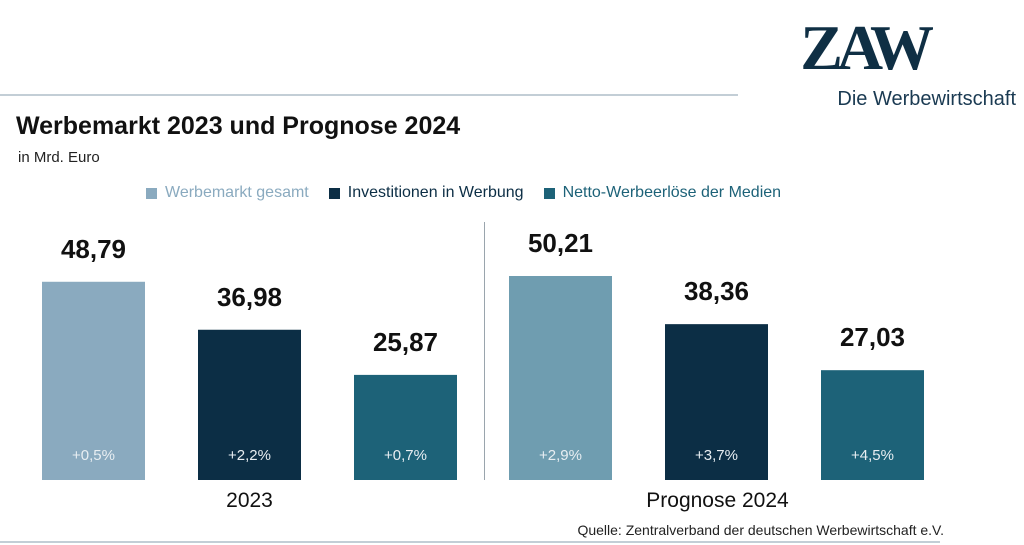 Image resolution: width=1024 pixels, height=545 pixels. I want to click on category-label: Prognose 2024, so click(717, 500).